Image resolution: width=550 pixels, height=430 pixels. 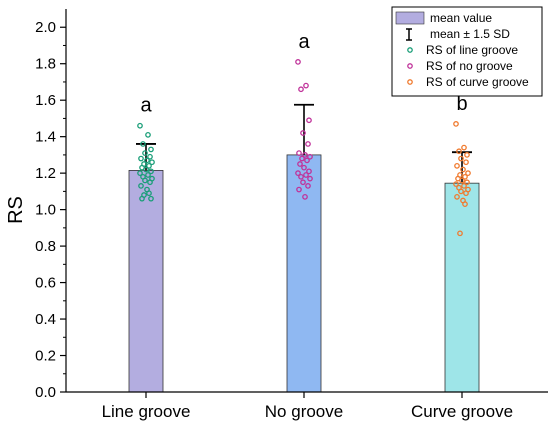 I want to click on y-tick-label: 1.4, so click(x=45, y=137).